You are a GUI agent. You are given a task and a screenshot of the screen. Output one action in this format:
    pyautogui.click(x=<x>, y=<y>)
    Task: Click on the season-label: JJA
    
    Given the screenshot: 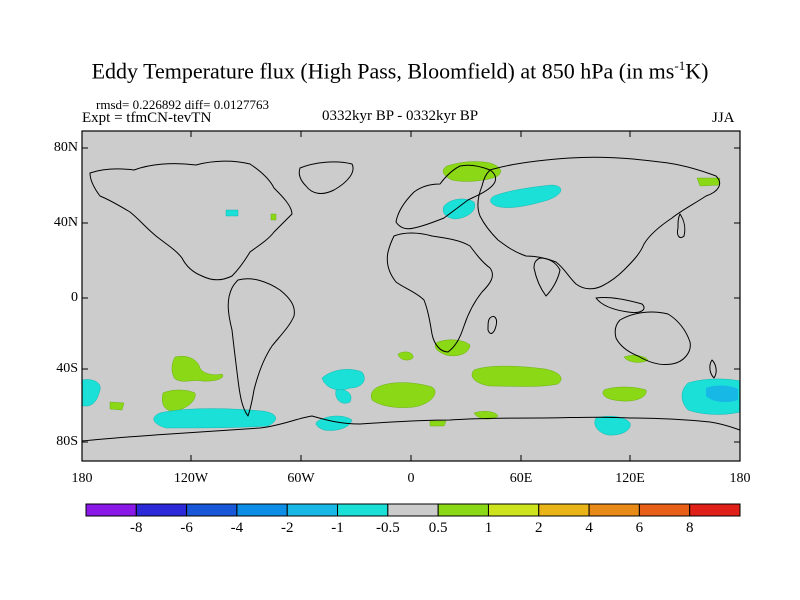 What is the action you would take?
    pyautogui.click(x=723, y=118)
    